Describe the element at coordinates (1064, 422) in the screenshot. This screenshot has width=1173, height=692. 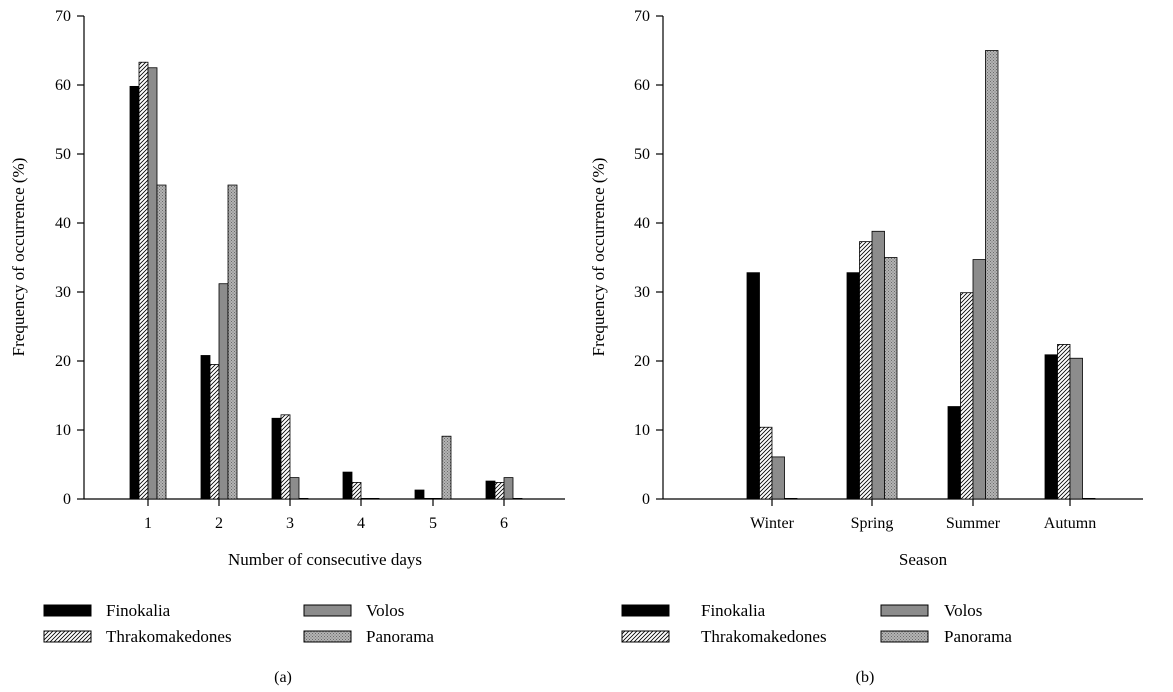
I see `bar-thrakomakedones-autumn` at that location.